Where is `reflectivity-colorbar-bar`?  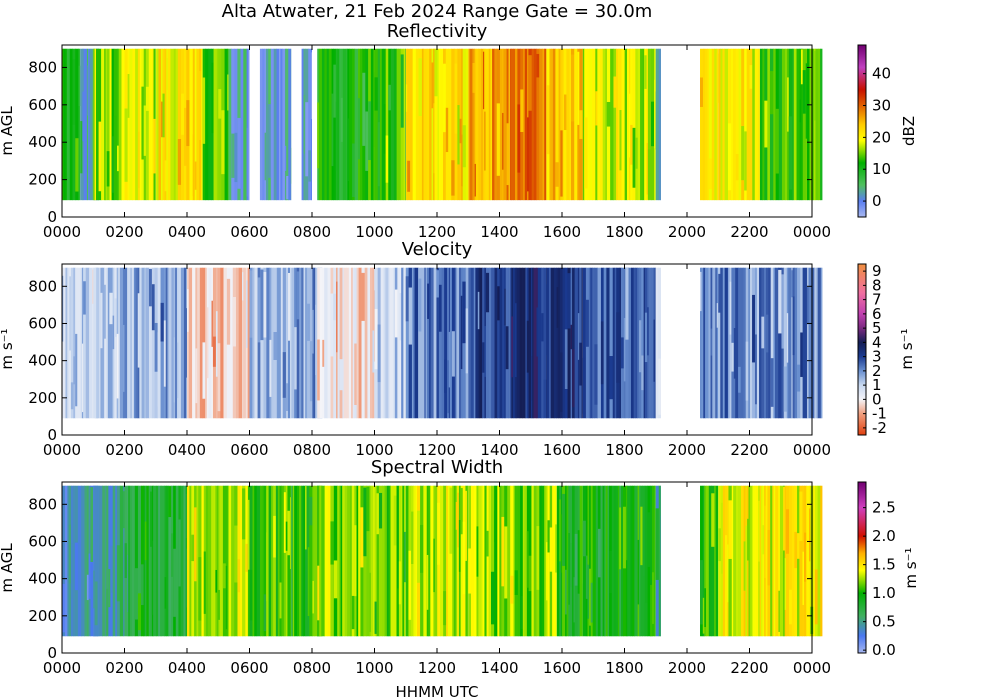
reflectivity-colorbar-bar is located at coordinates (862, 131).